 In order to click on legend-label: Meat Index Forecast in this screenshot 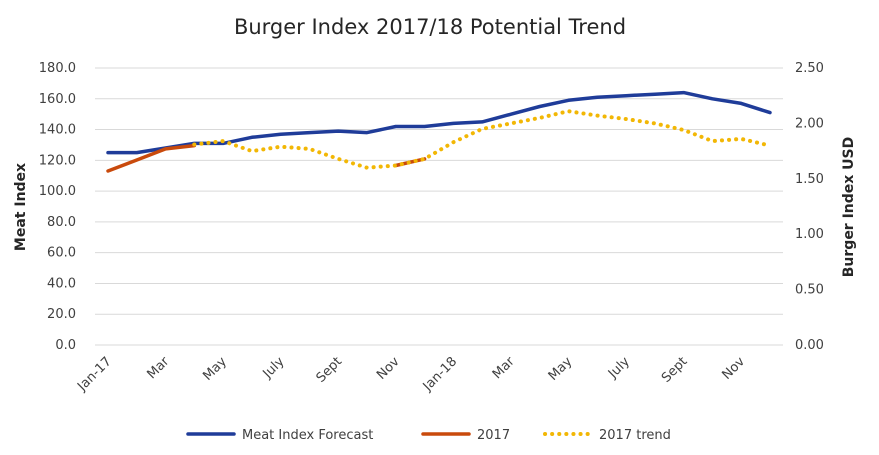, I will do `click(307, 435)`.